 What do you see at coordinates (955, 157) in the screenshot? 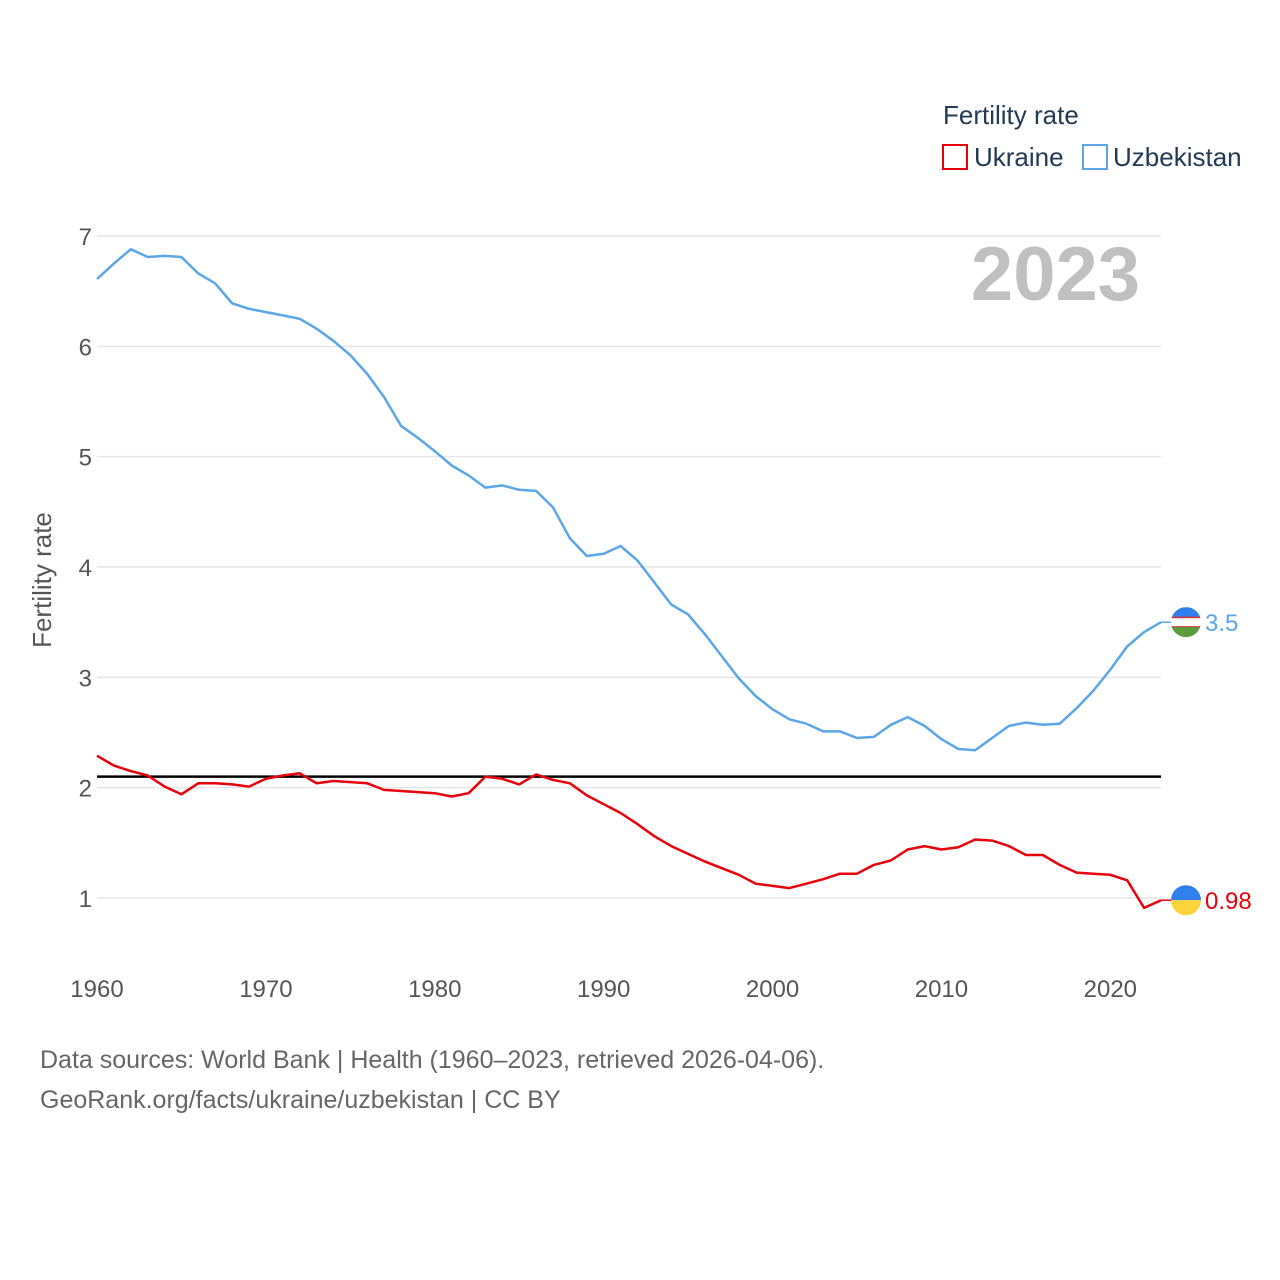
I see `legend-swatch-ukraine` at bounding box center [955, 157].